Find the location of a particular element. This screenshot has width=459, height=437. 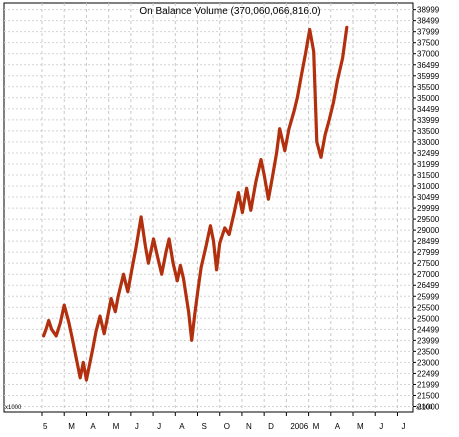

y-tick-label: 23000 is located at coordinates (428, 362).